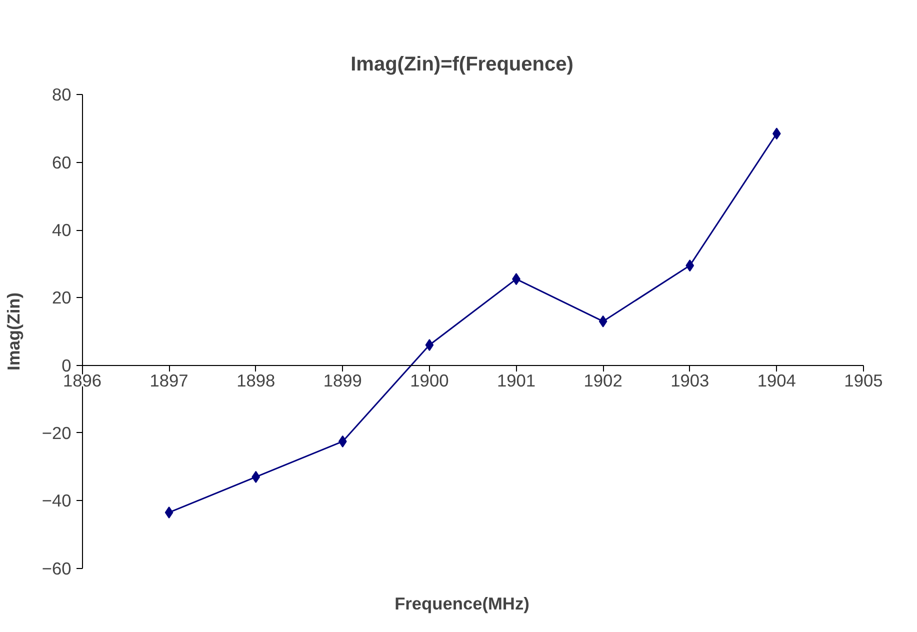  Describe the element at coordinates (516, 380) in the screenshot. I see `x-tick-label: 1901` at that location.